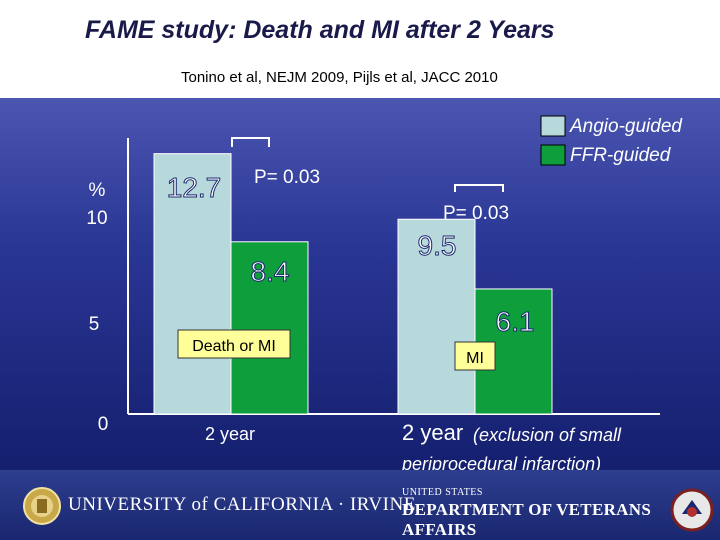  What do you see at coordinates (437, 245) in the screenshot?
I see `value-label-mi-angio: 9.5` at bounding box center [437, 245].